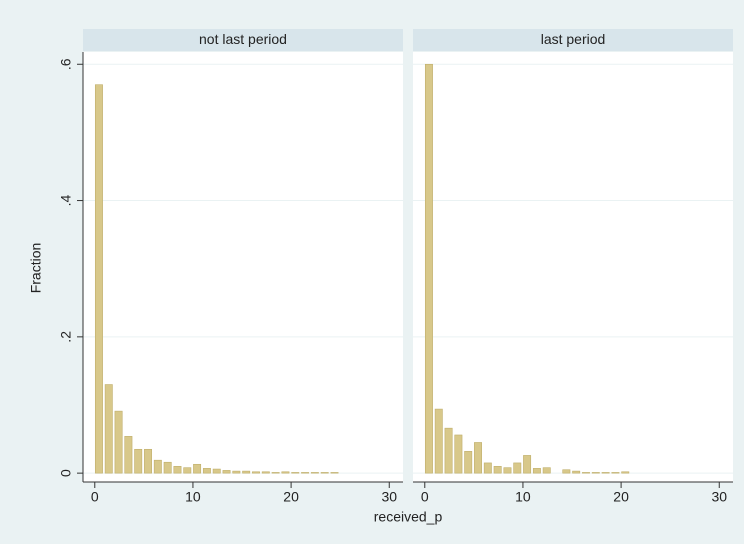  I want to click on y-tick-label: .4, so click(66, 201).